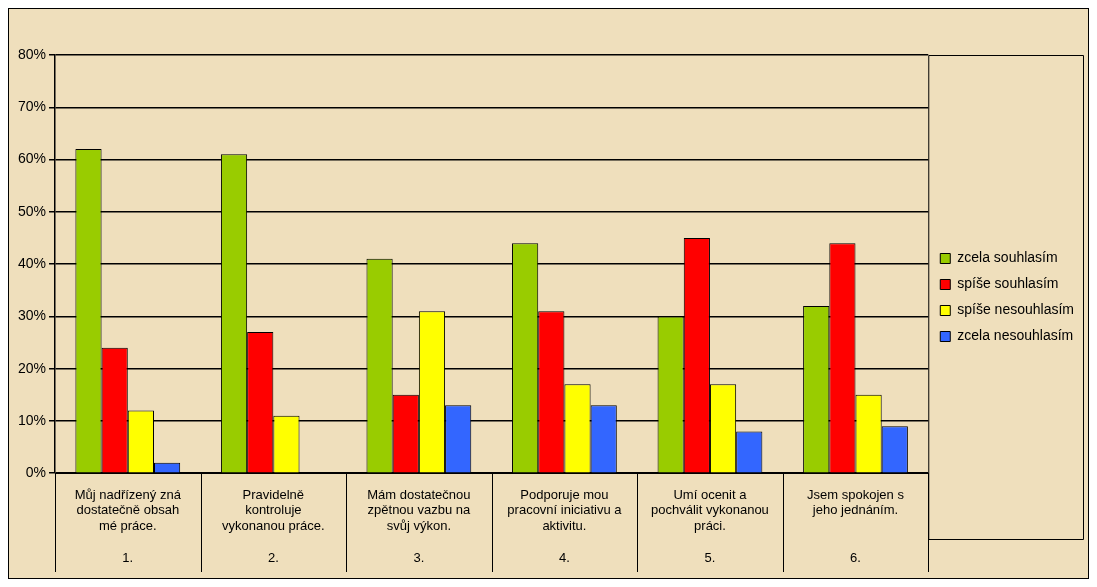  What do you see at coordinates (1007, 257) in the screenshot?
I see `legend-label: zcela souhlasím` at bounding box center [1007, 257].